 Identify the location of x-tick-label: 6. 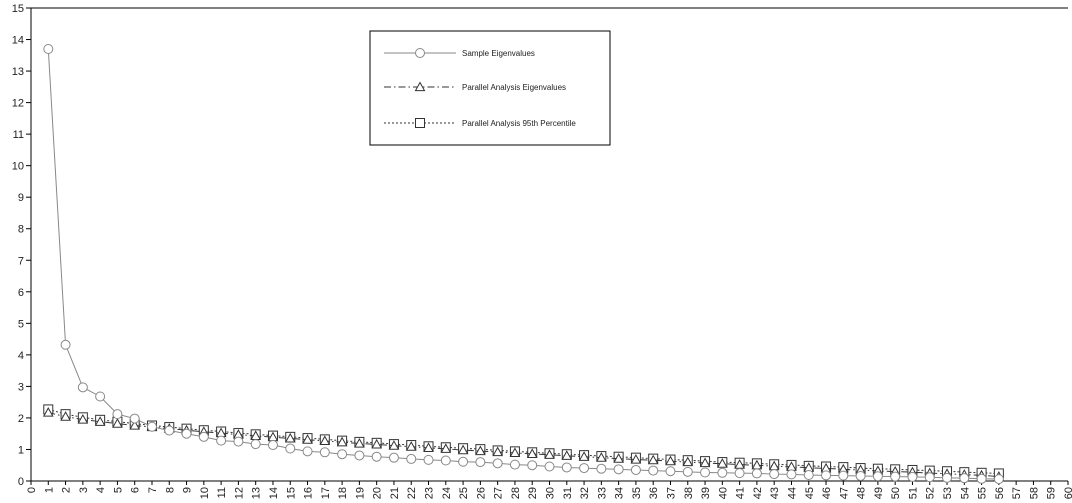
(136, 490).